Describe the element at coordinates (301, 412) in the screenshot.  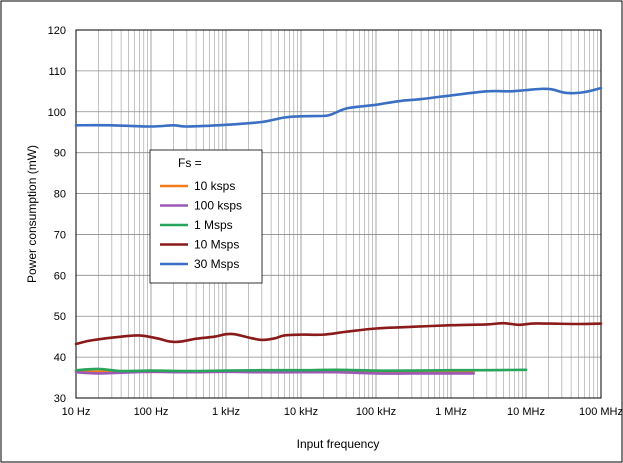
I see `x-tick-label: 10 kHz` at that location.